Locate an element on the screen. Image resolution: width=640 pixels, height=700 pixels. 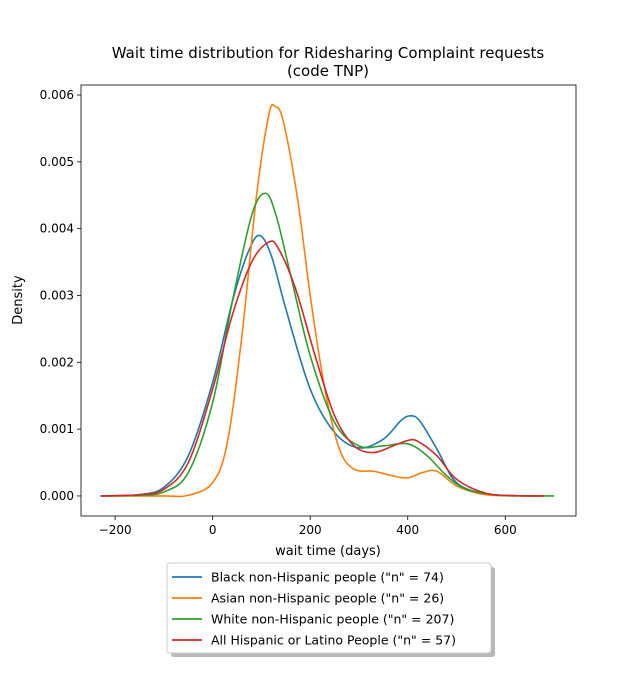
x-tick-label: 200 is located at coordinates (310, 530).